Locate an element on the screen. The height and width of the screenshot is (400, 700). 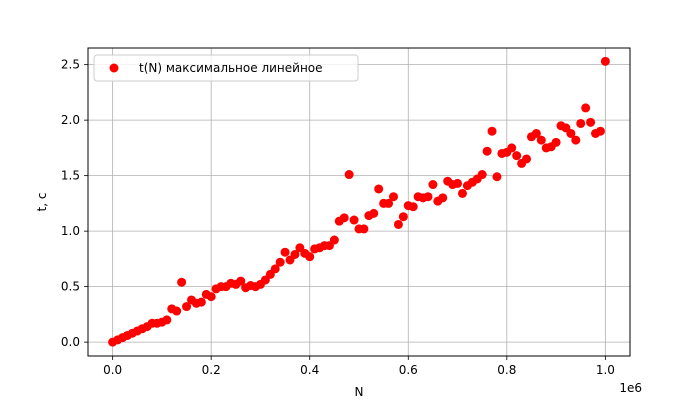
y-tick-label: 1.5 is located at coordinates (70, 176).